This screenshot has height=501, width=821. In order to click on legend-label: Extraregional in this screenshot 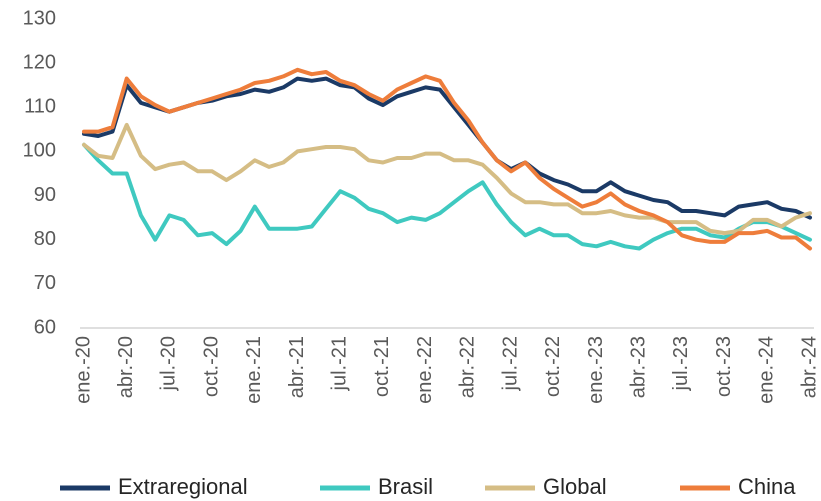, I will do `click(183, 486)`.